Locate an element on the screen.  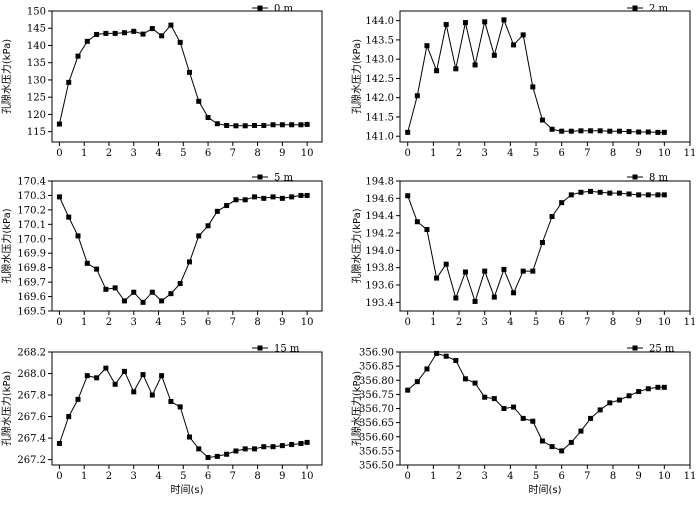
plot-frame is located at coordinates (545, 246).